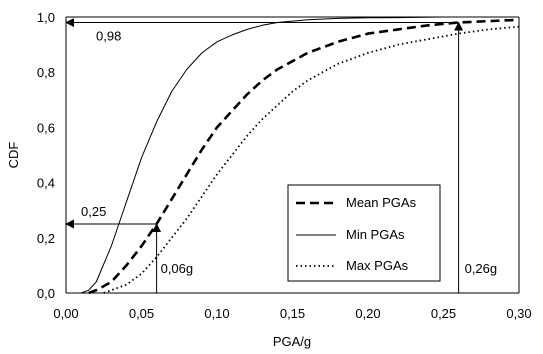 This screenshot has width=543, height=354. Describe the element at coordinates (377, 265) in the screenshot. I see `legend-label-max: Max PGAs` at that location.